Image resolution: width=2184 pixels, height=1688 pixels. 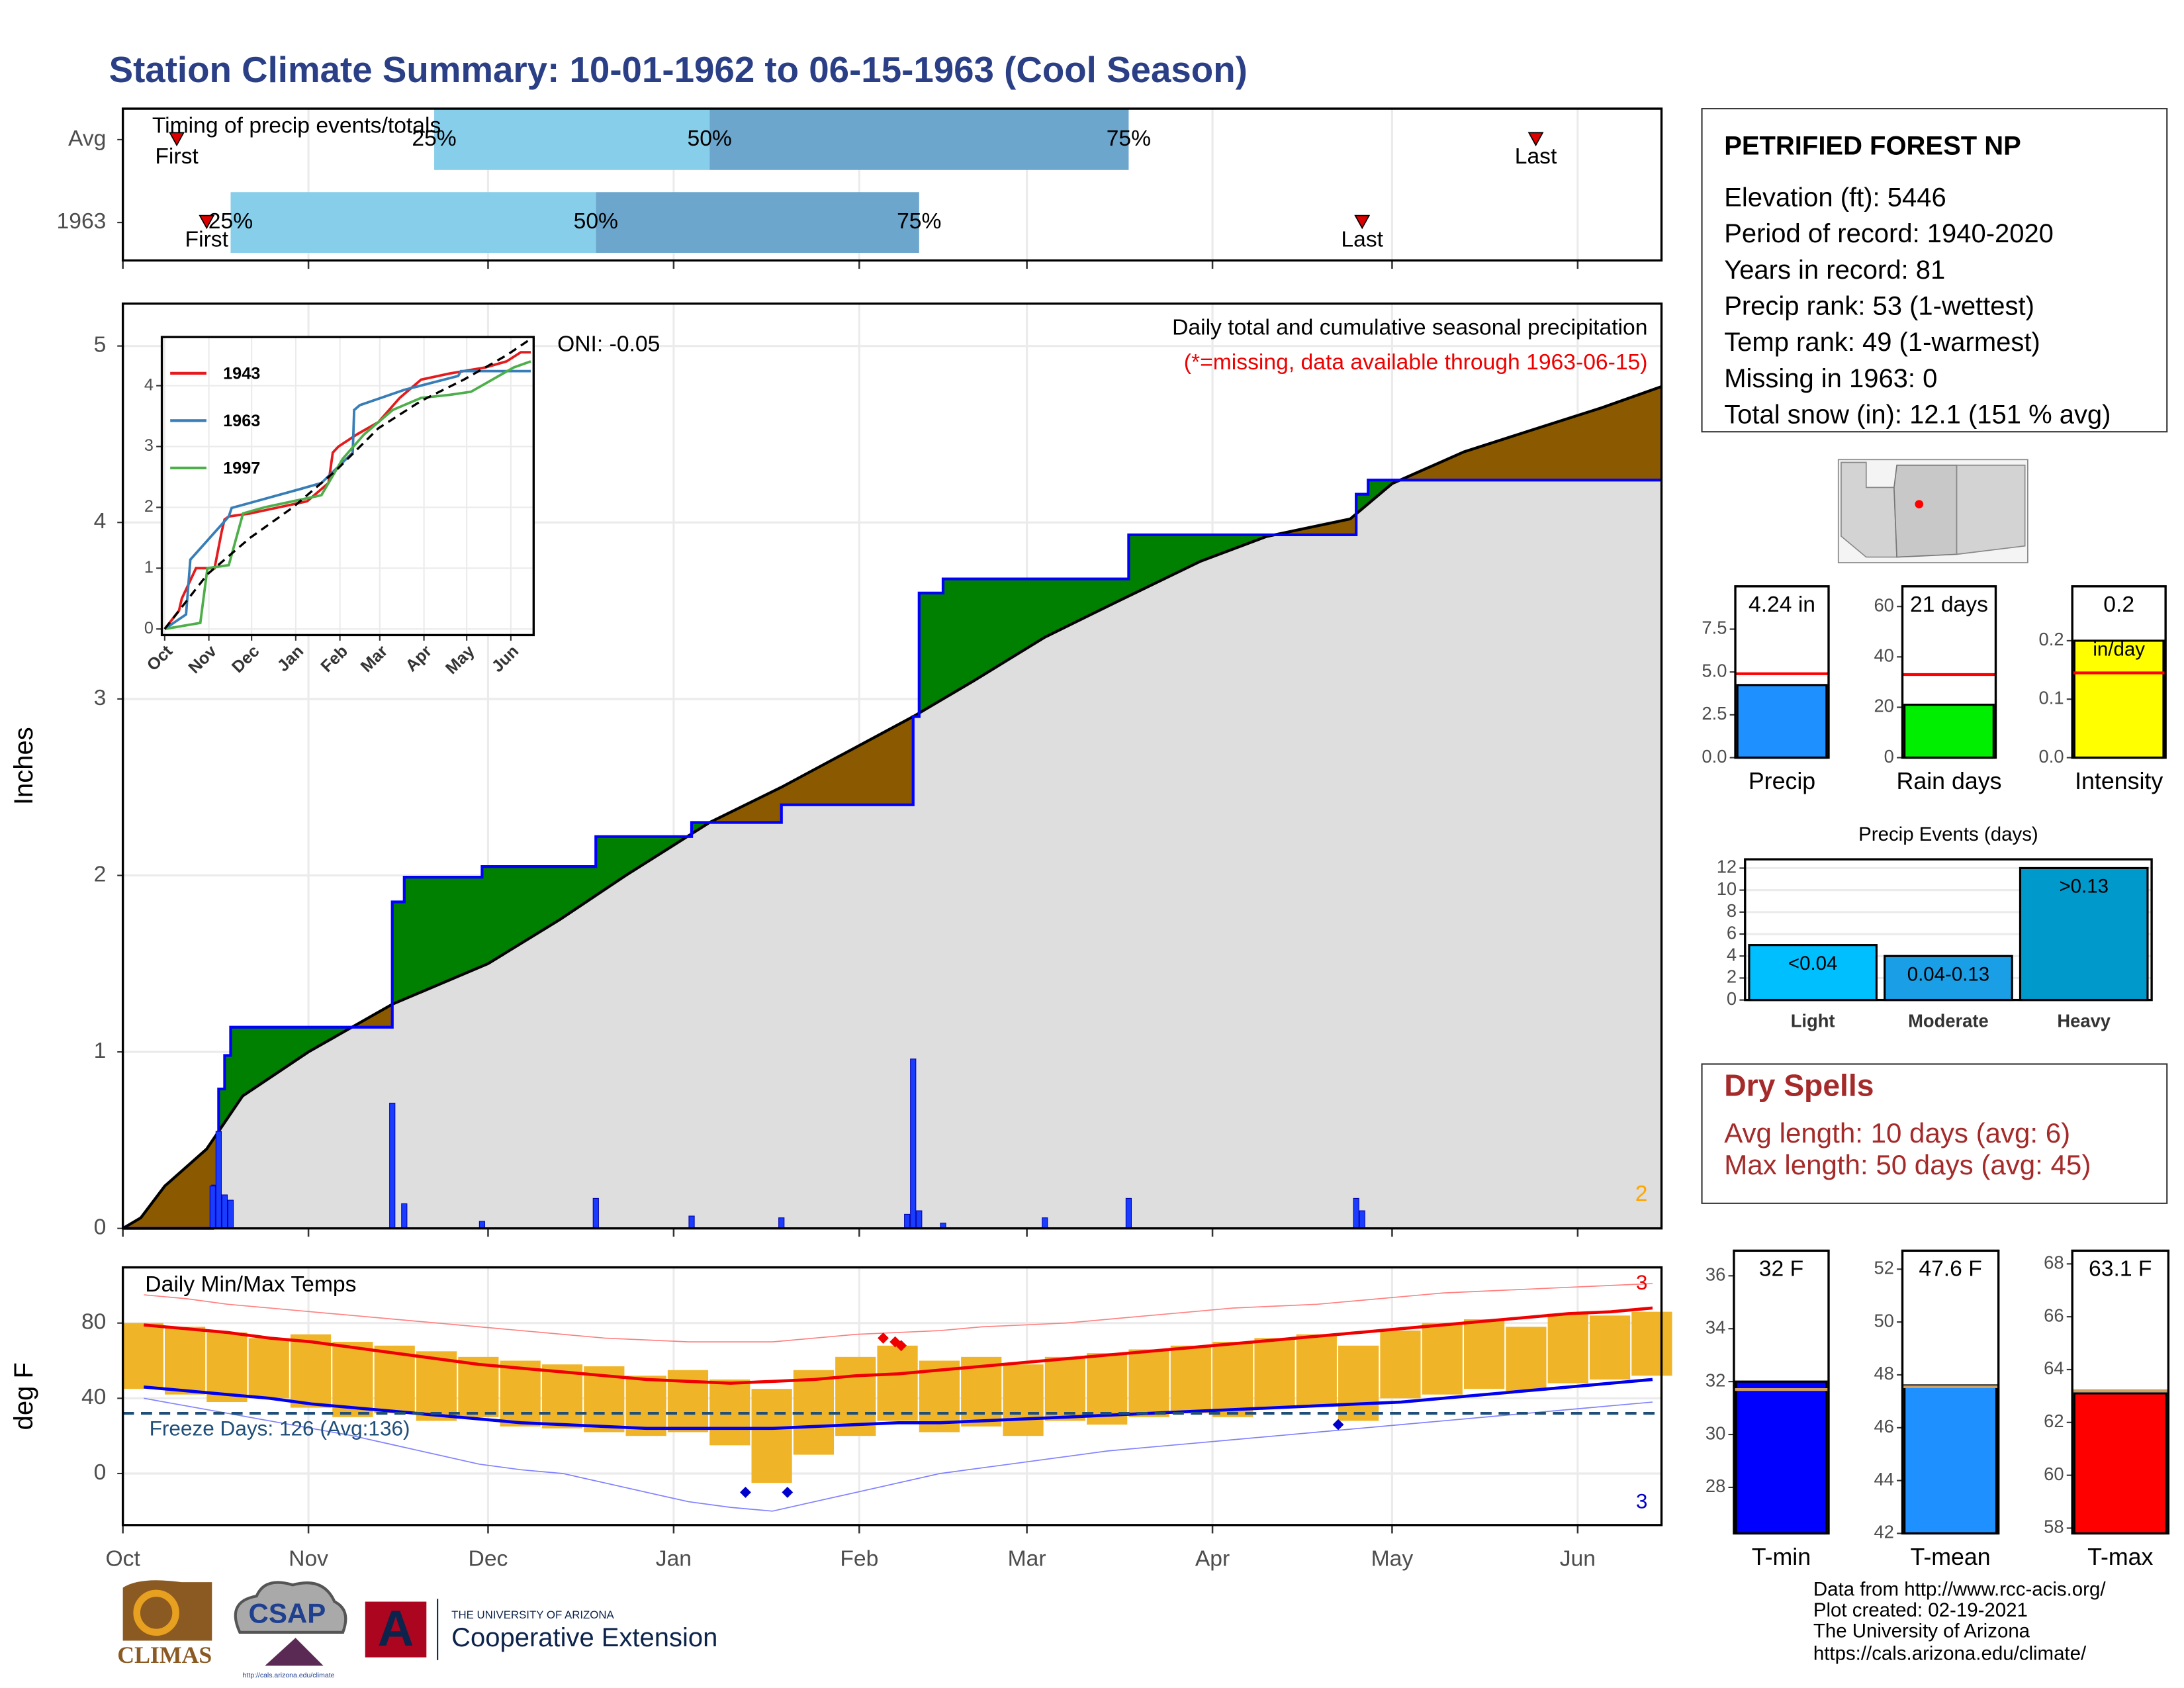 I want to click on category-label: Light, so click(x=1813, y=1021).